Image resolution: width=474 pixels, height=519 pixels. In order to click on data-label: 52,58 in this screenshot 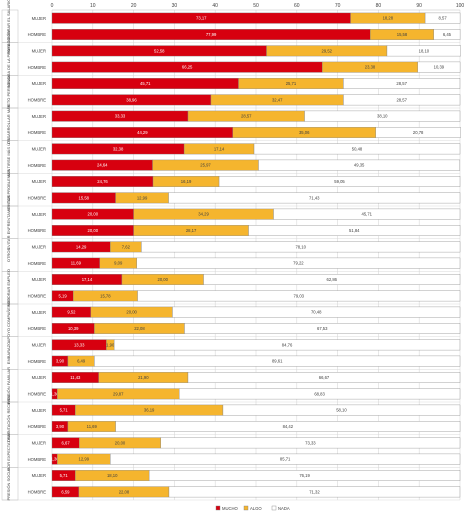, I will do `click(159, 50)`.